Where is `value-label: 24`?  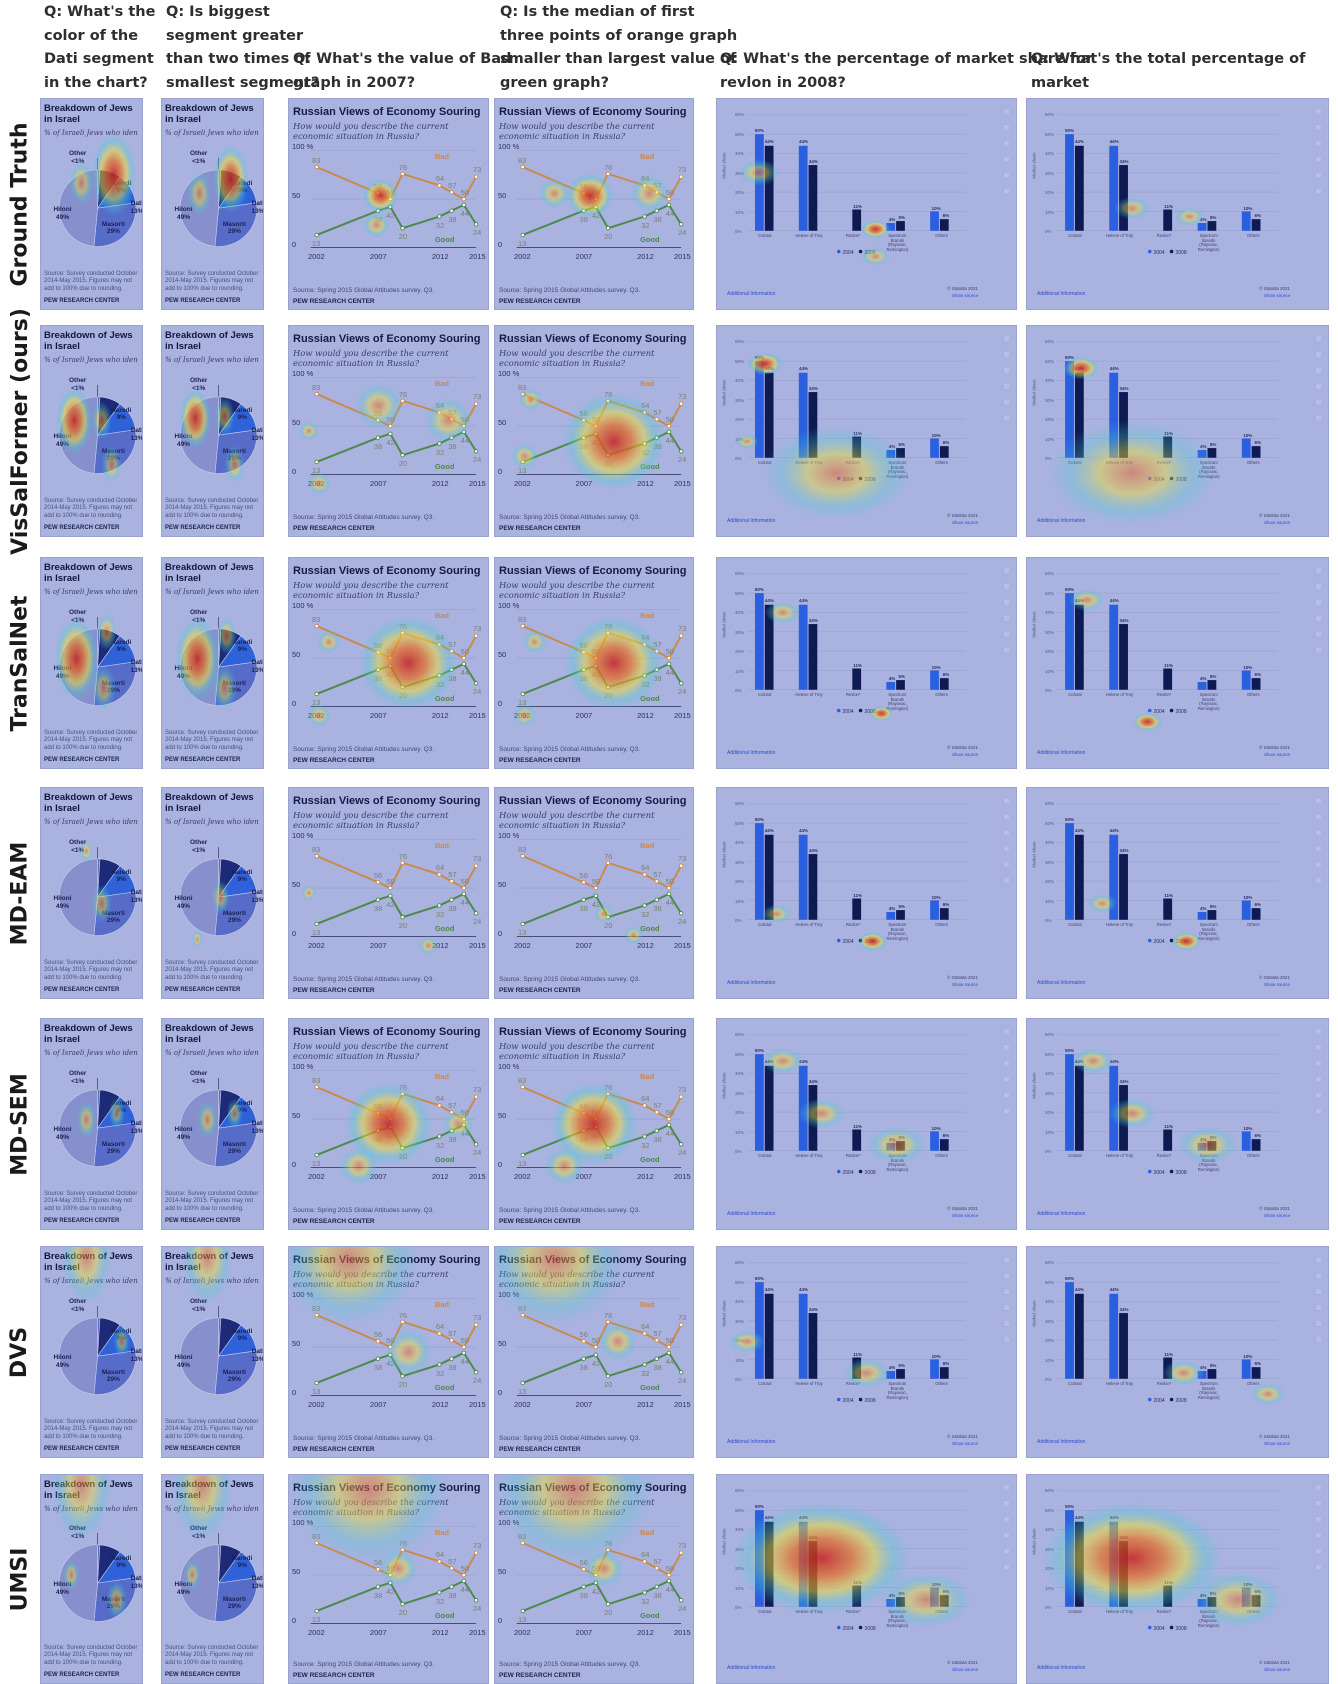
value-label: 24 is located at coordinates (477, 1153).